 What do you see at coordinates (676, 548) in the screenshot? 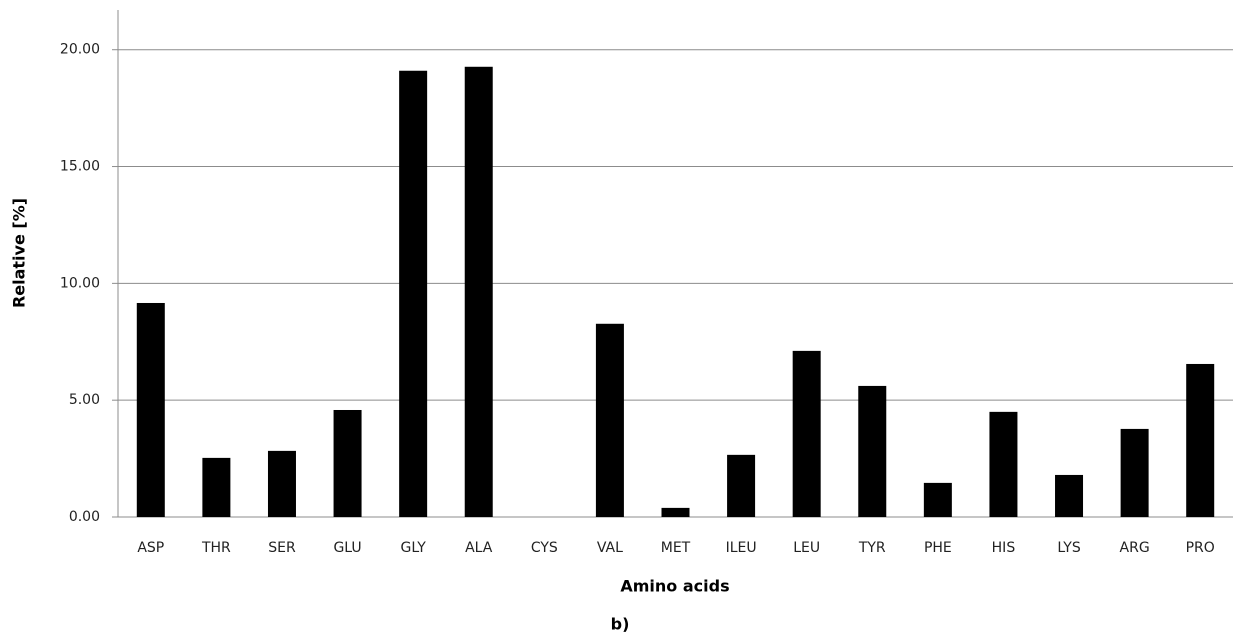
I see `x-tick-label: MET` at bounding box center [676, 548].